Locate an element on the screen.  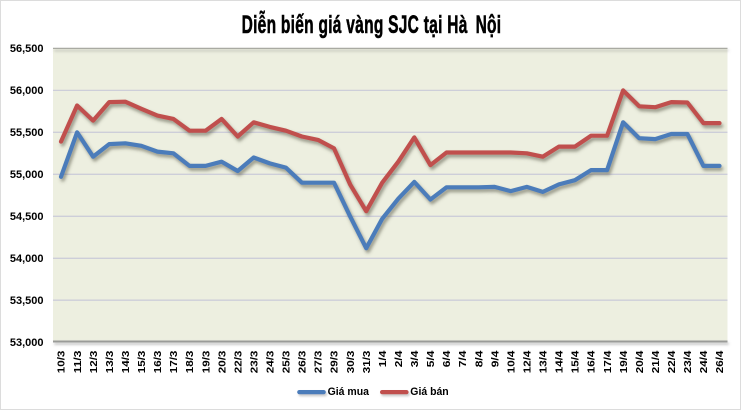
svg-text: 26/4 is located at coordinates (720, 361).